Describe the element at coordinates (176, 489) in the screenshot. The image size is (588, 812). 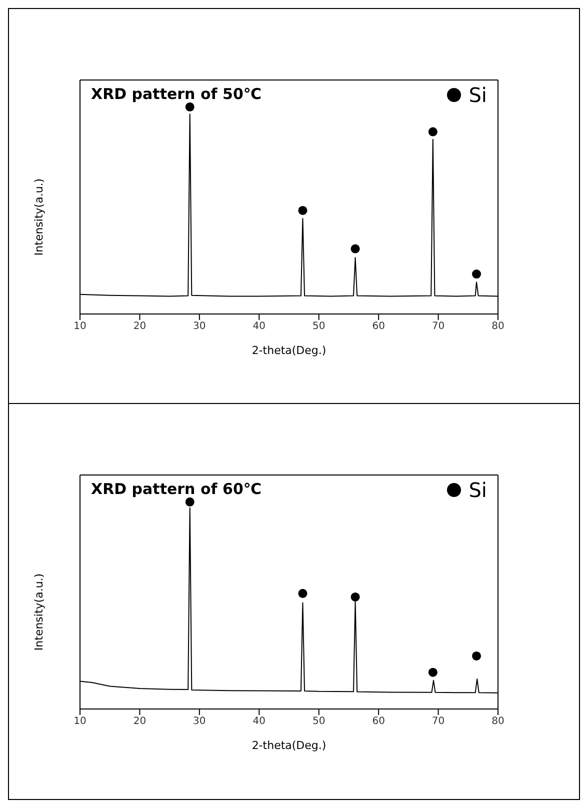
I see `chart-title: XRD pattern of 60℃` at that location.